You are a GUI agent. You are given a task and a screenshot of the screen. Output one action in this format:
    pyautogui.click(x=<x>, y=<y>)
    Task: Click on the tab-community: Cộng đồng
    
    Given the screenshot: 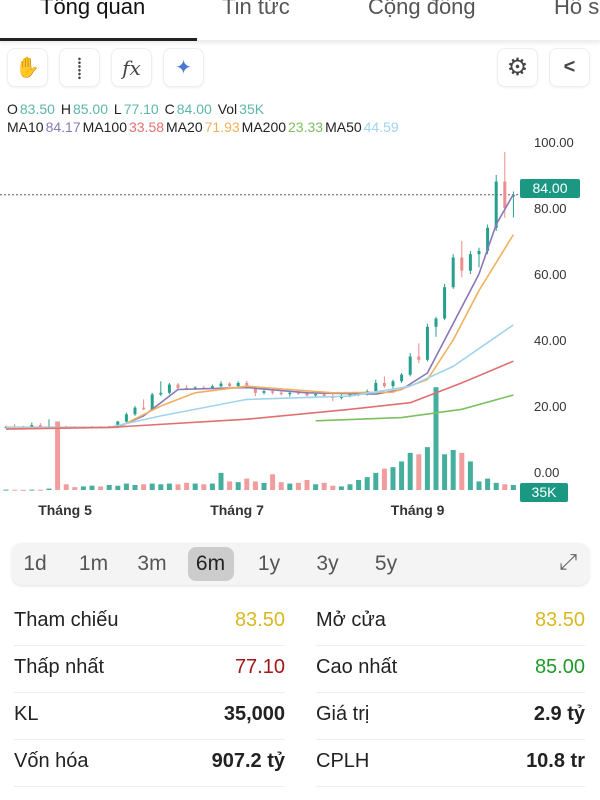 What is the action you would take?
    pyautogui.click(x=422, y=9)
    